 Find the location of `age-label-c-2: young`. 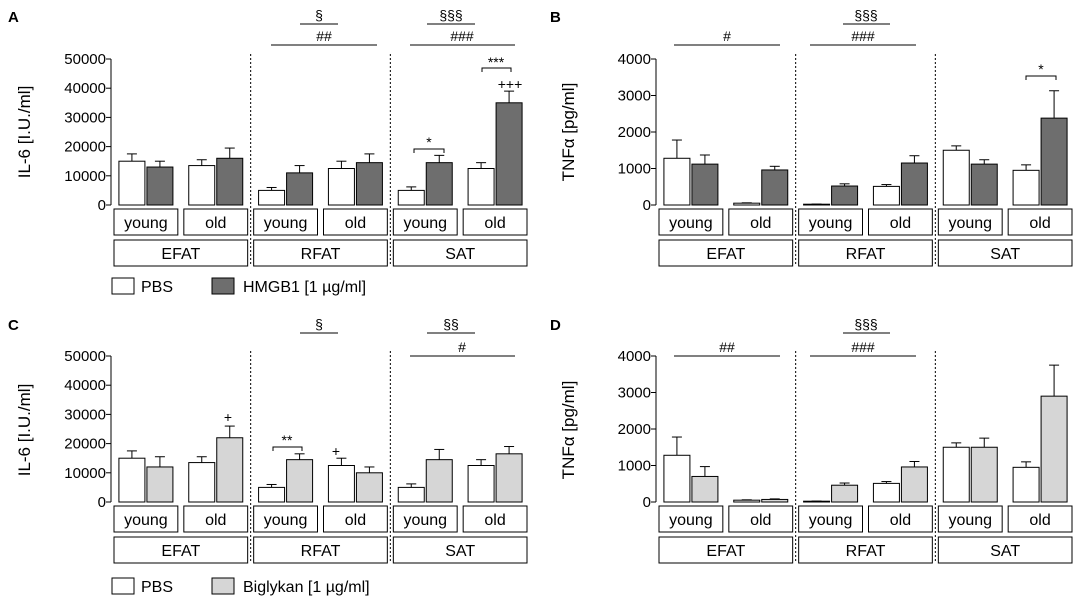

age-label-c-2: young is located at coordinates (286, 520).